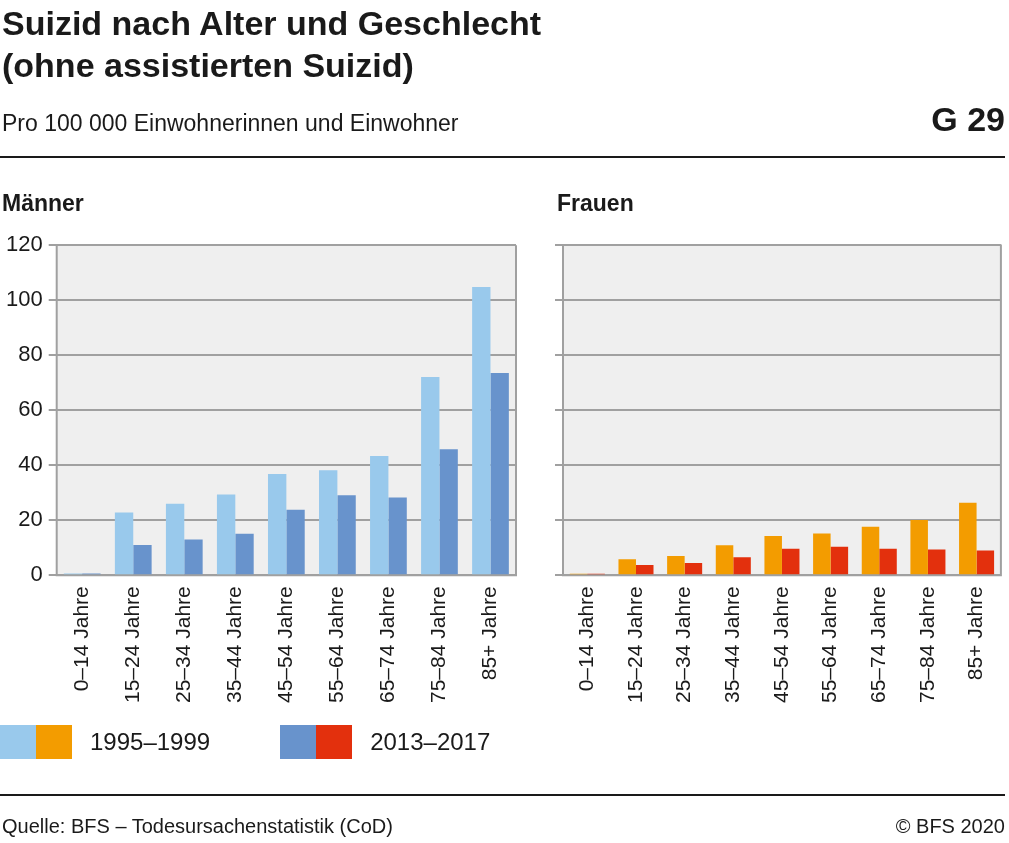 This screenshot has height=843, width=1009. What do you see at coordinates (30, 519) in the screenshot?
I see `y-tick-label: 20` at bounding box center [30, 519].